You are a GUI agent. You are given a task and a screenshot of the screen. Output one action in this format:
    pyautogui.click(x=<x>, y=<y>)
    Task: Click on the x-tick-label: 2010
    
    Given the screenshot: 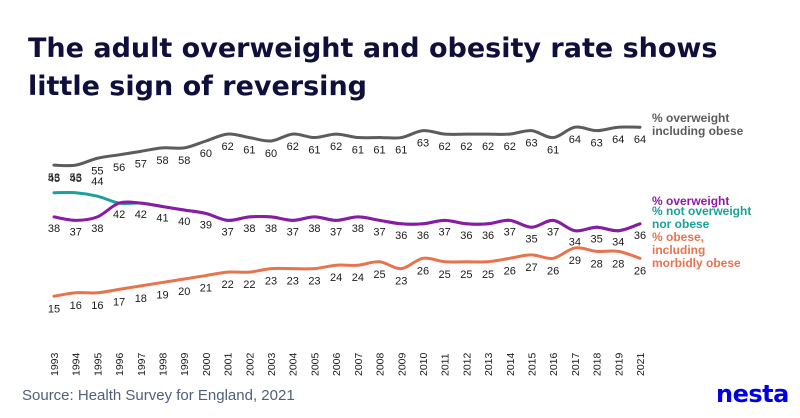 What is the action you would take?
    pyautogui.click(x=424, y=364)
    